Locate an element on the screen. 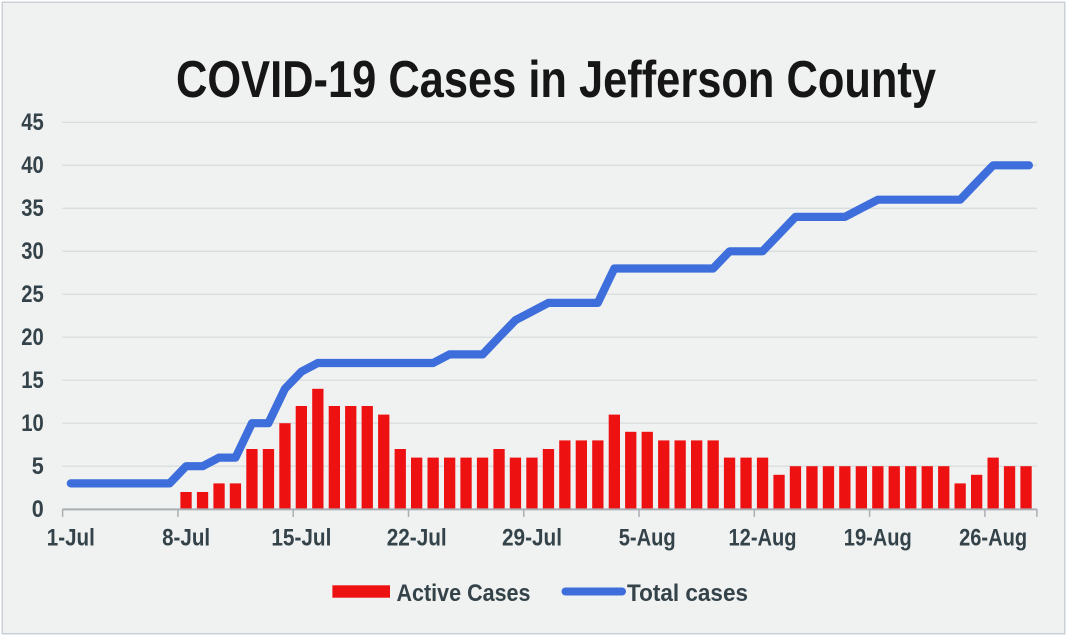  svg-text: 15-Jul is located at coordinates (301, 538).